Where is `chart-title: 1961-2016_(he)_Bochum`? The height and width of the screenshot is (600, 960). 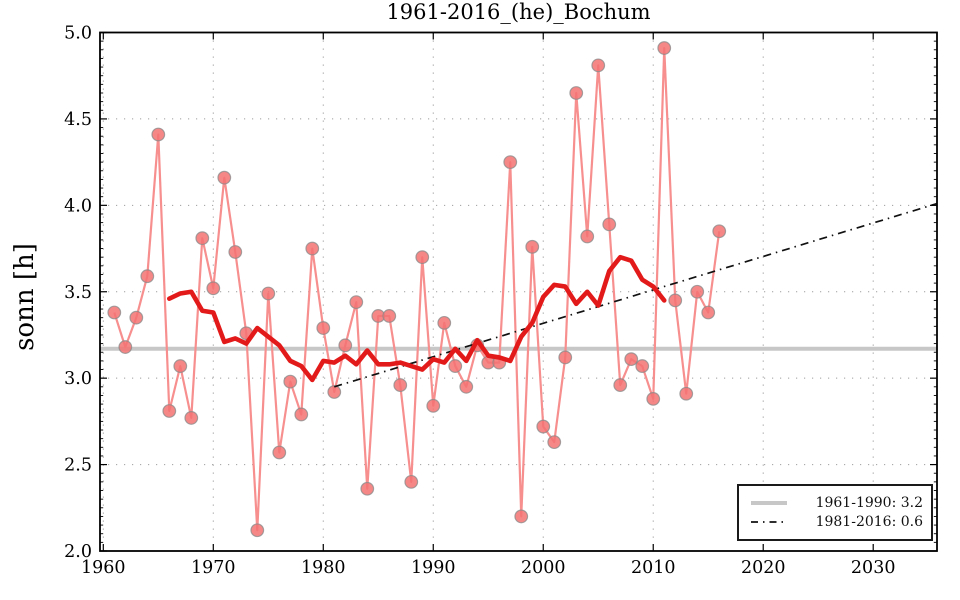 chart-title: 1961-2016_(he)_Bochum is located at coordinates (518, 12).